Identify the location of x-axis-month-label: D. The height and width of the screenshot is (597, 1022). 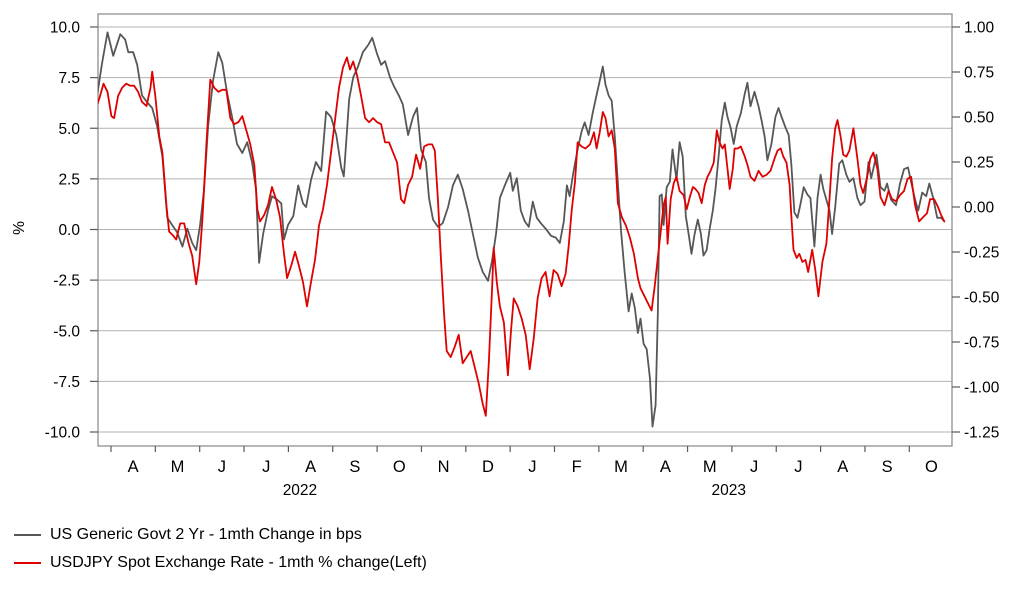
(488, 467).